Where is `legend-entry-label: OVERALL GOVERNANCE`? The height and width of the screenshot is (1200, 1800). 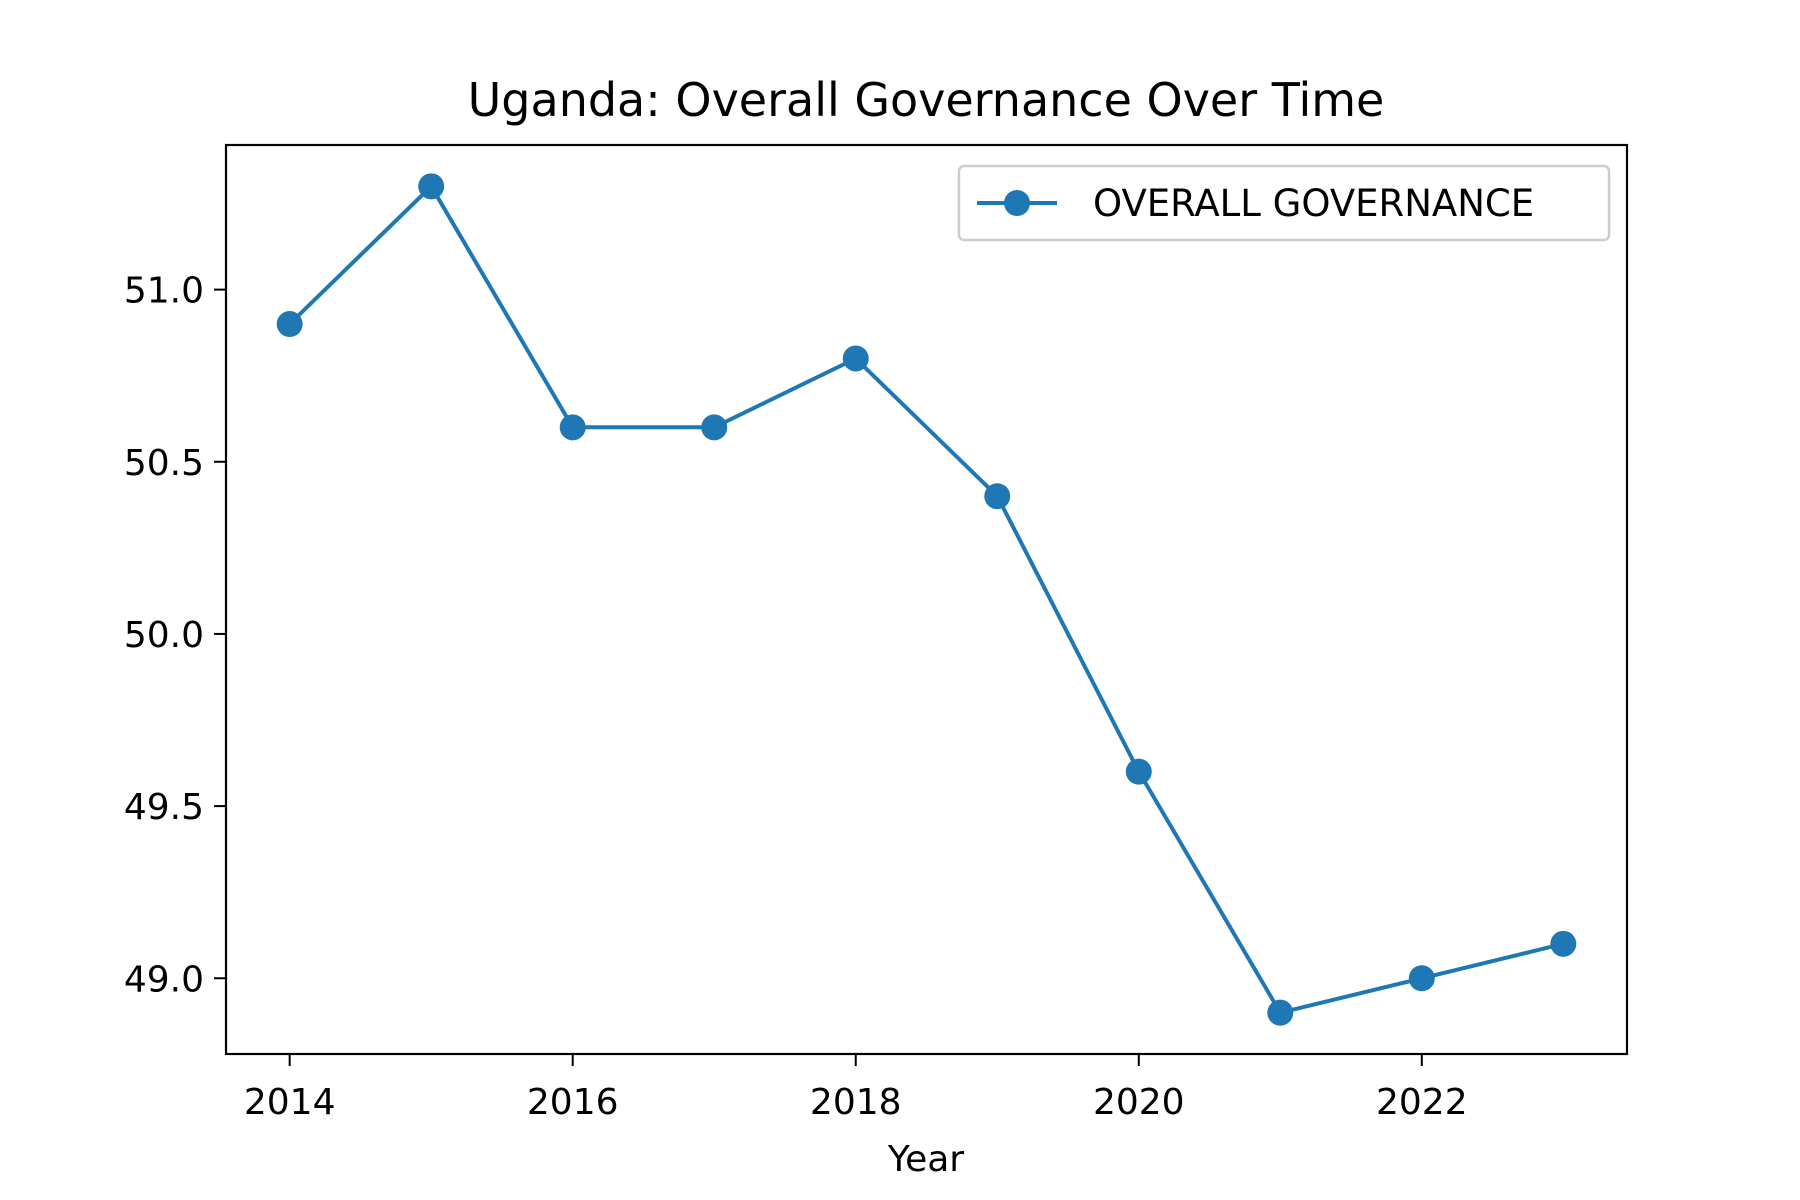 legend-entry-label: OVERALL GOVERNANCE is located at coordinates (1313, 203).